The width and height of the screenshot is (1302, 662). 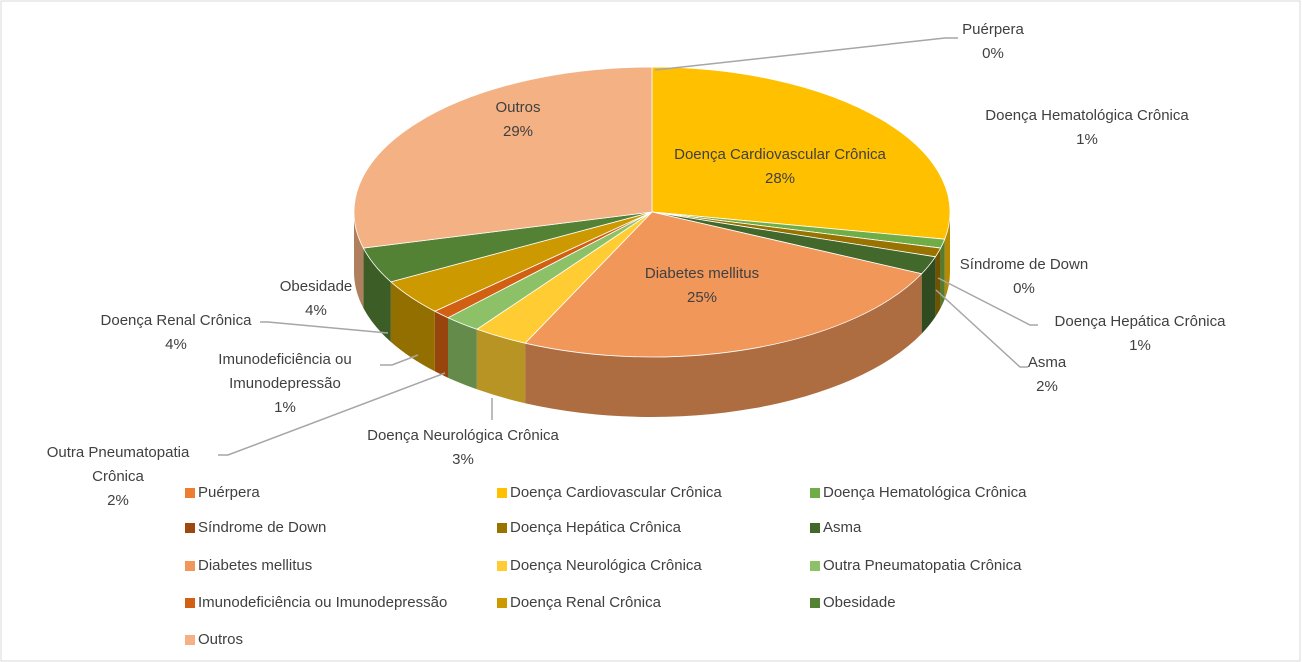 I want to click on legend-label: Doença Neurológica Crônica, so click(x=606, y=565).